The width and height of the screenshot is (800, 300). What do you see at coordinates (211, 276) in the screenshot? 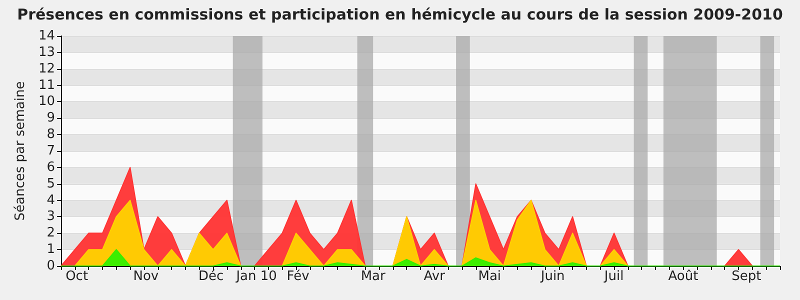
I see `x-tick-label: Déc` at bounding box center [211, 276].